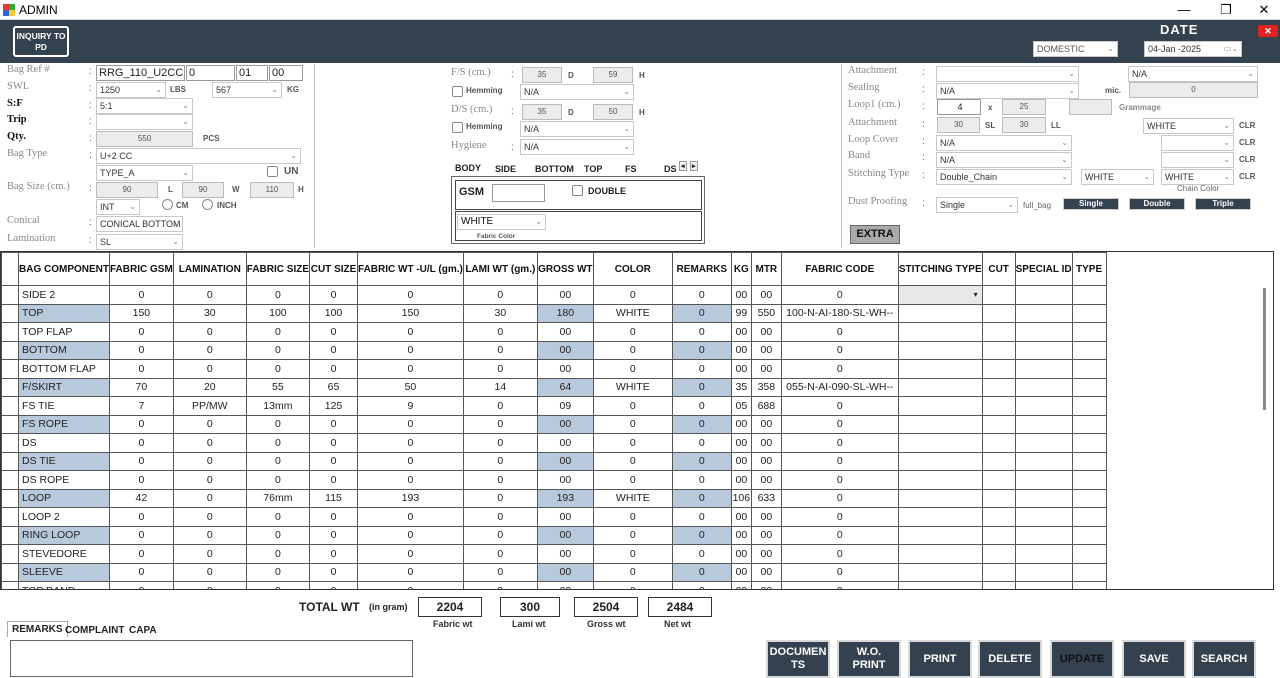  What do you see at coordinates (209, 406) in the screenshot?
I see `table-cell: PP/MW` at bounding box center [209, 406].